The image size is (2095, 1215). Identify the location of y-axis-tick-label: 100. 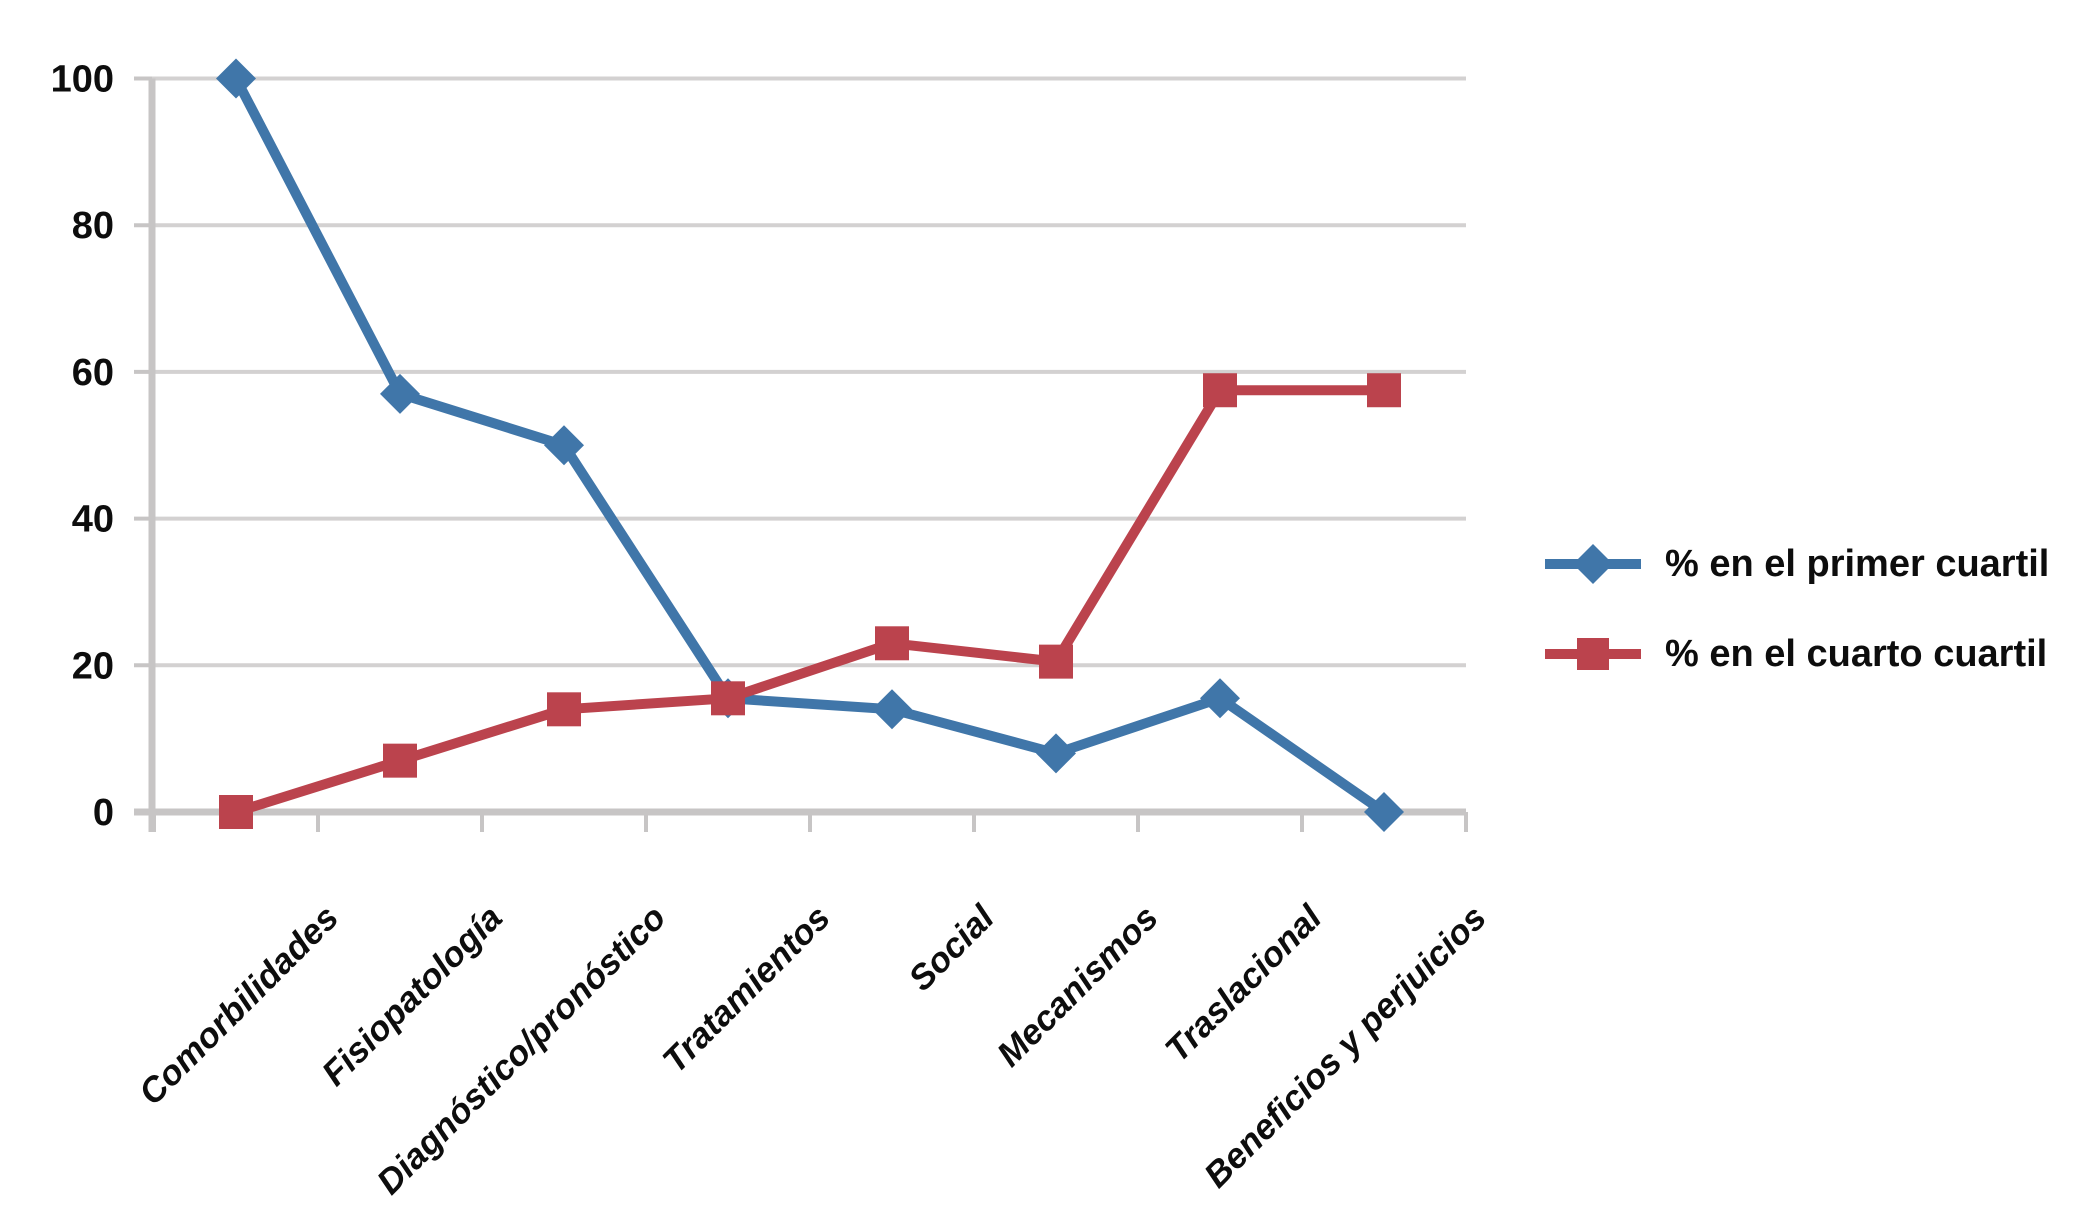
(82, 80).